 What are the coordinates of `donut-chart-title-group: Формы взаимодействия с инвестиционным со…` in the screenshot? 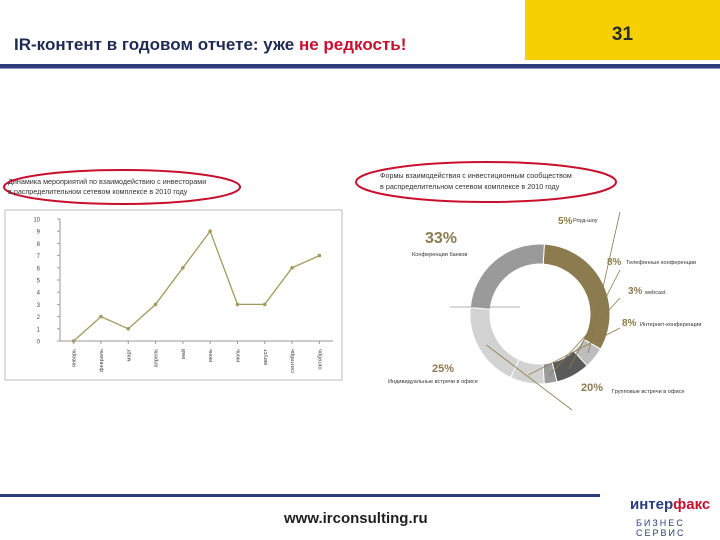 It's located at (486, 182).